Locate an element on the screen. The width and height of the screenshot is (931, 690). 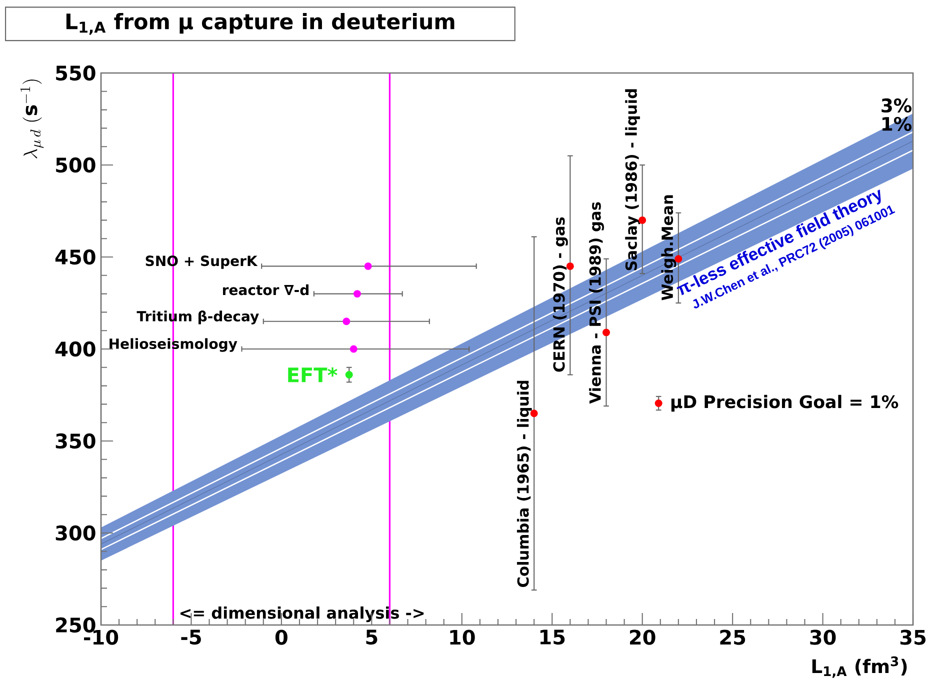
x-tick-label: 10 is located at coordinates (462, 637).